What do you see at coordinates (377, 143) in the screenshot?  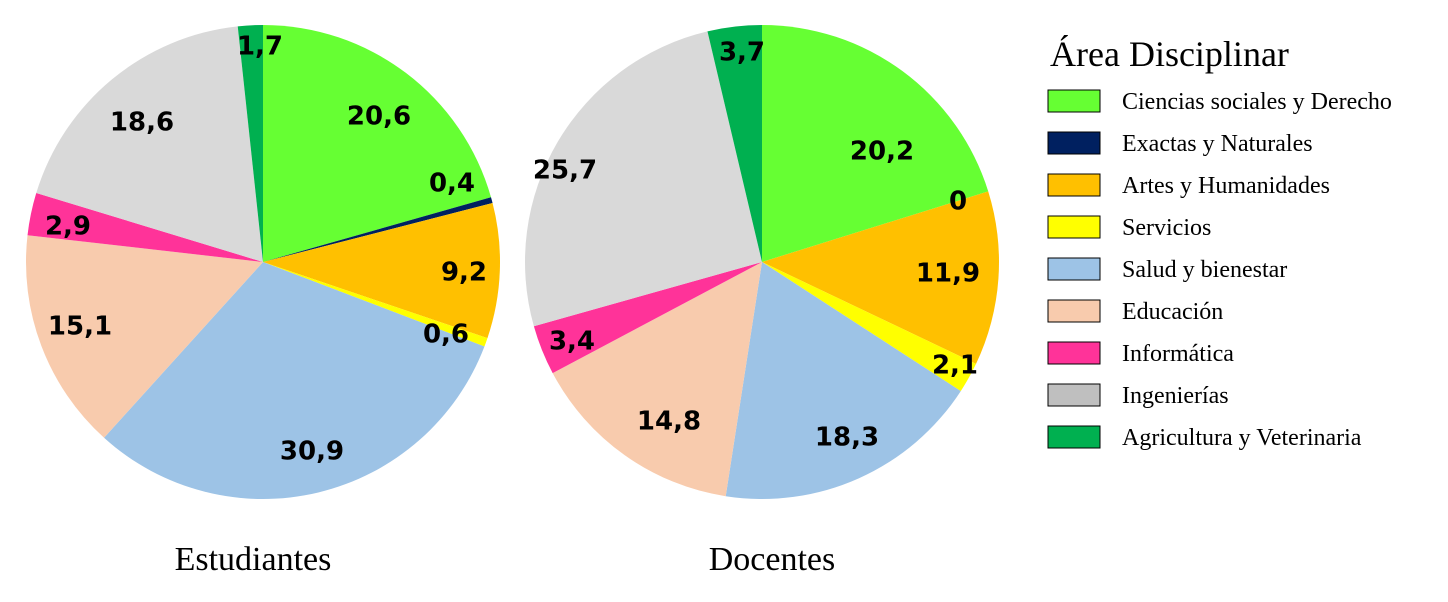 I see `pie-slice-estudiantes-ciencias-sociales-y-derecho` at bounding box center [377, 143].